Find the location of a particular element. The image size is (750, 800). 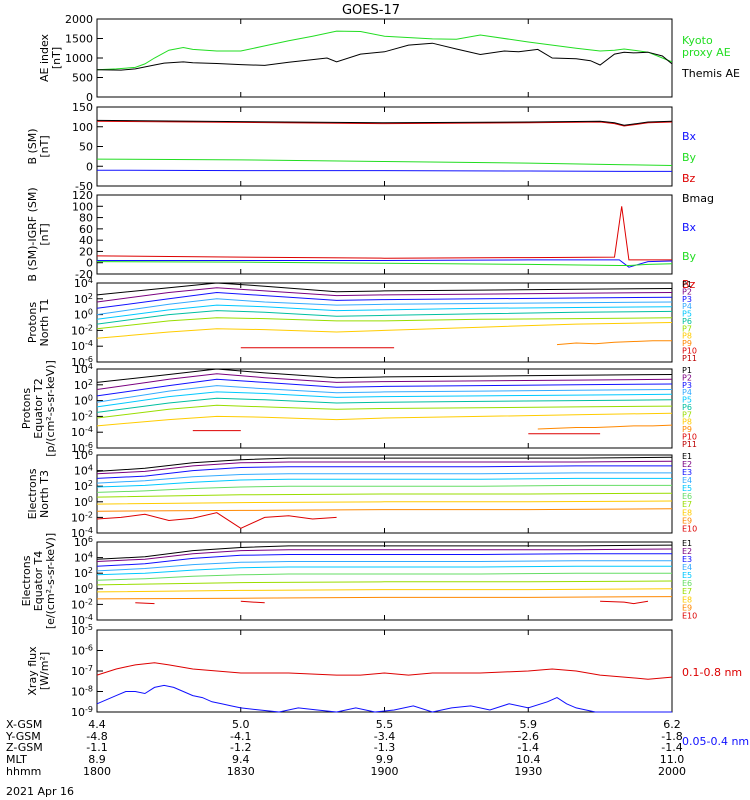

y-tick-label: 10-5 is located at coordinates (82, 630).